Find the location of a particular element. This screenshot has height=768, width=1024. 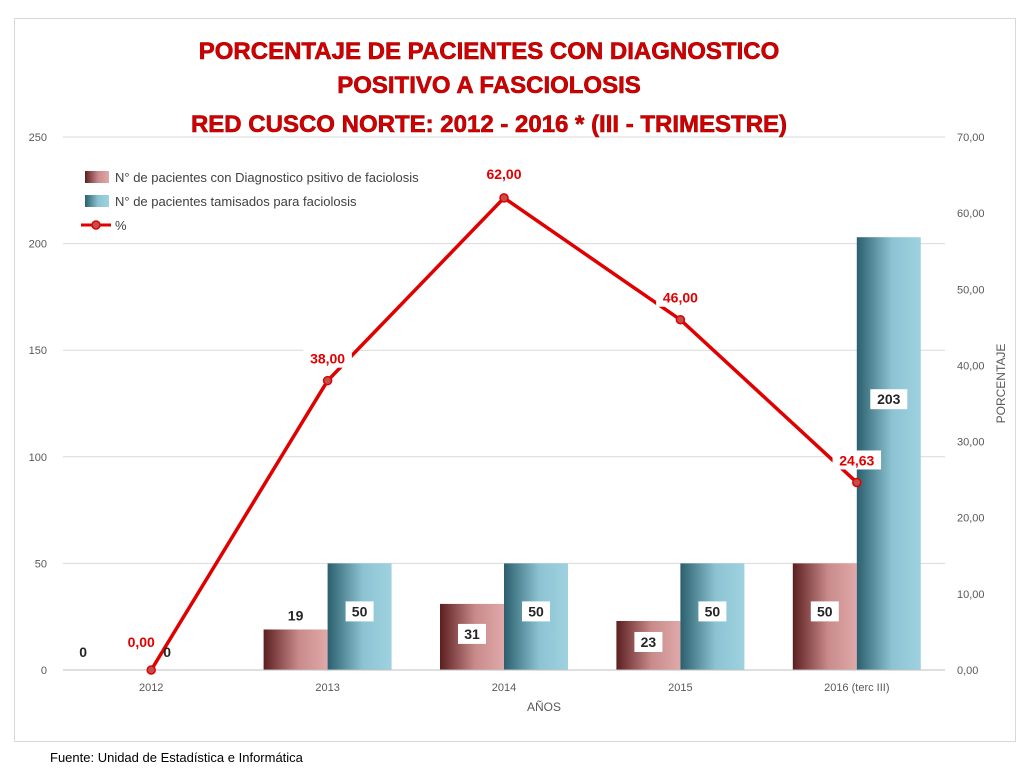

y2-axis-title: PORCENTAJE is located at coordinates (1001, 384).